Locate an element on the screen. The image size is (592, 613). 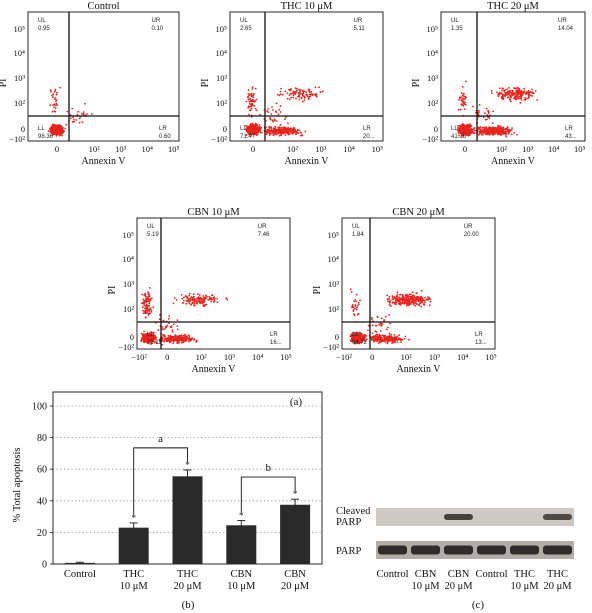
y-tick-label: 10⁴ is located at coordinates (222, 53).